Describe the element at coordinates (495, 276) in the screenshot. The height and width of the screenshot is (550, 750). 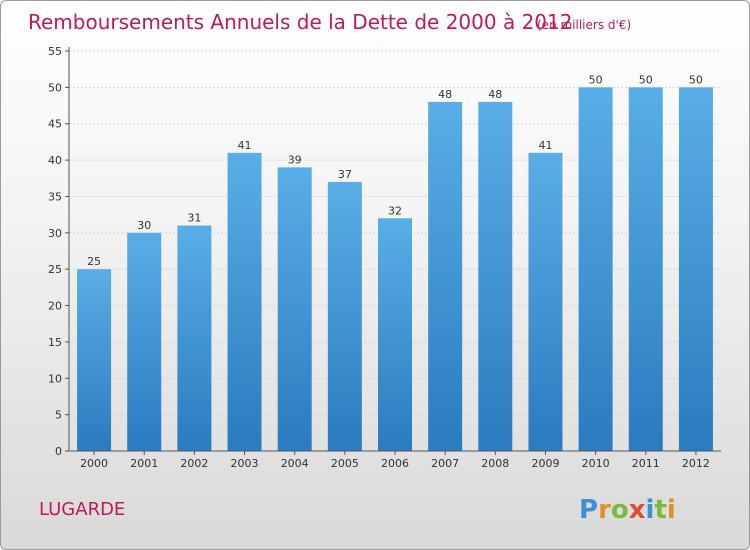
I see `bar-2008` at that location.